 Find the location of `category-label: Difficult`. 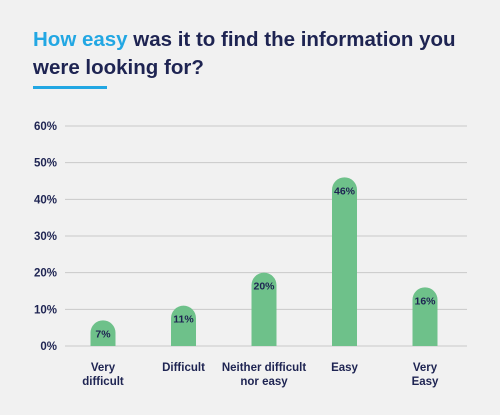

category-label: Difficult is located at coordinates (183, 368).